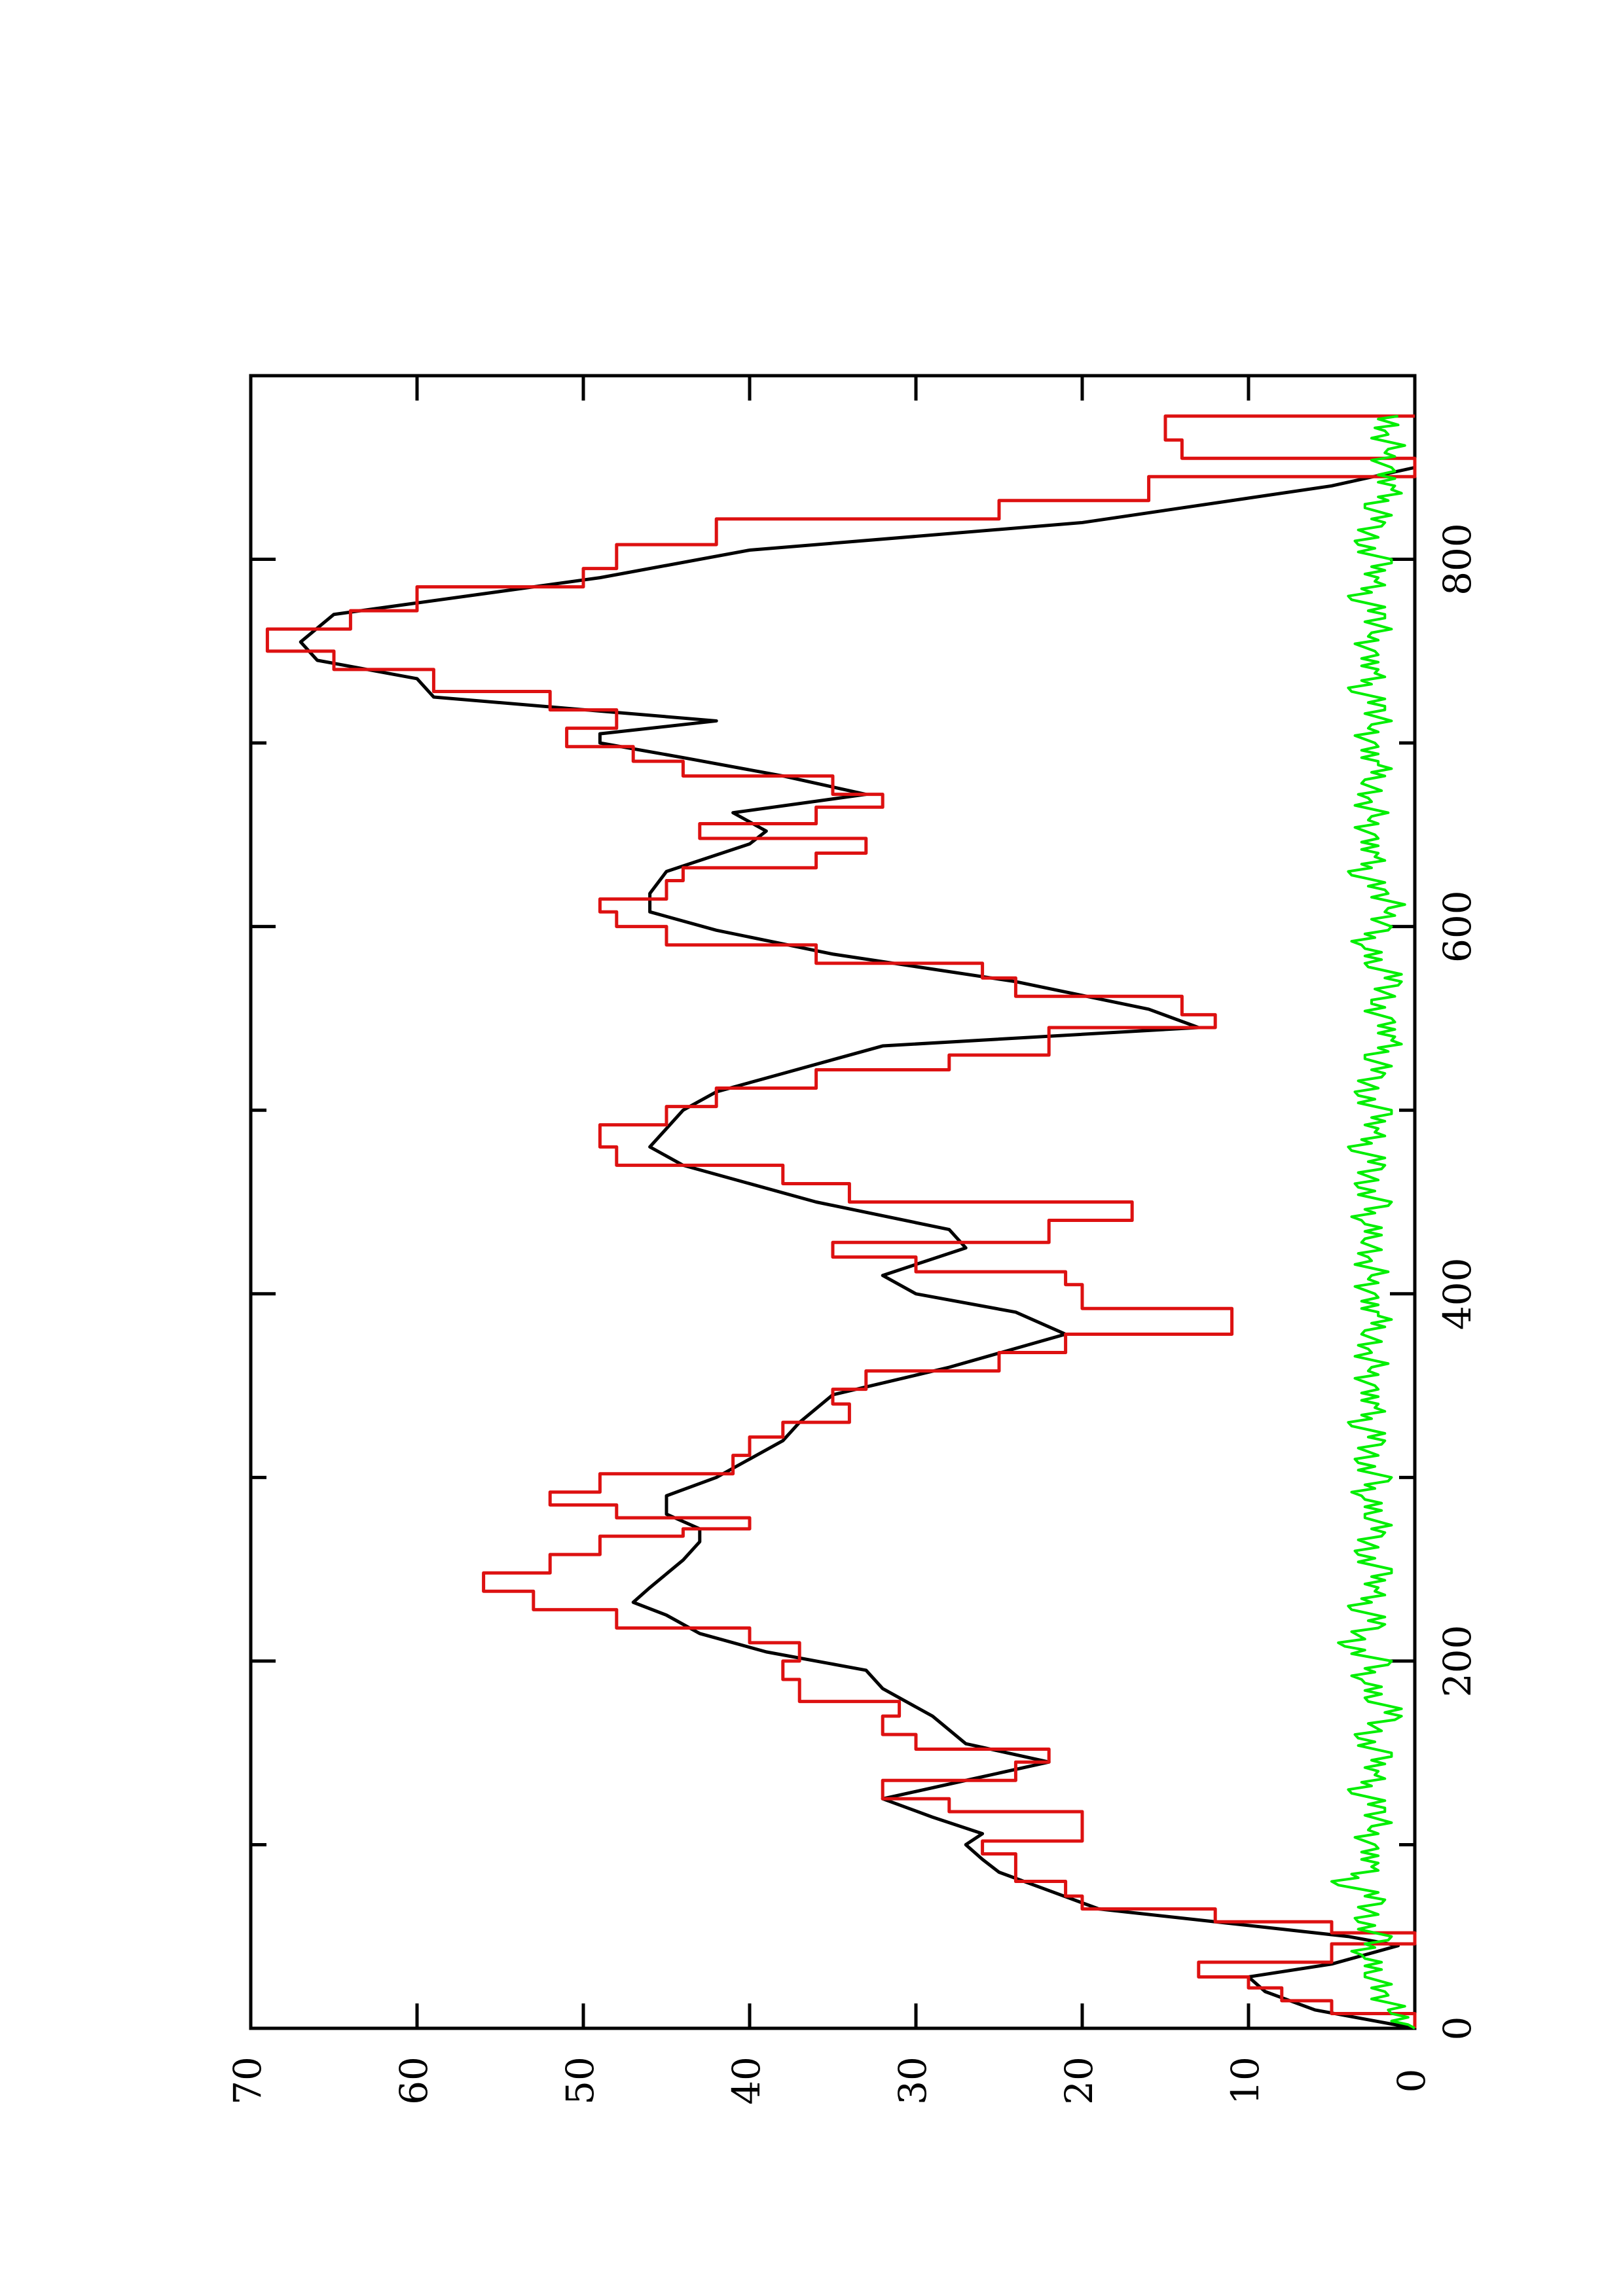 Image resolution: width=1623 pixels, height=2296 pixels. I want to click on y-tick-label: 0, so click(1411, 2081).